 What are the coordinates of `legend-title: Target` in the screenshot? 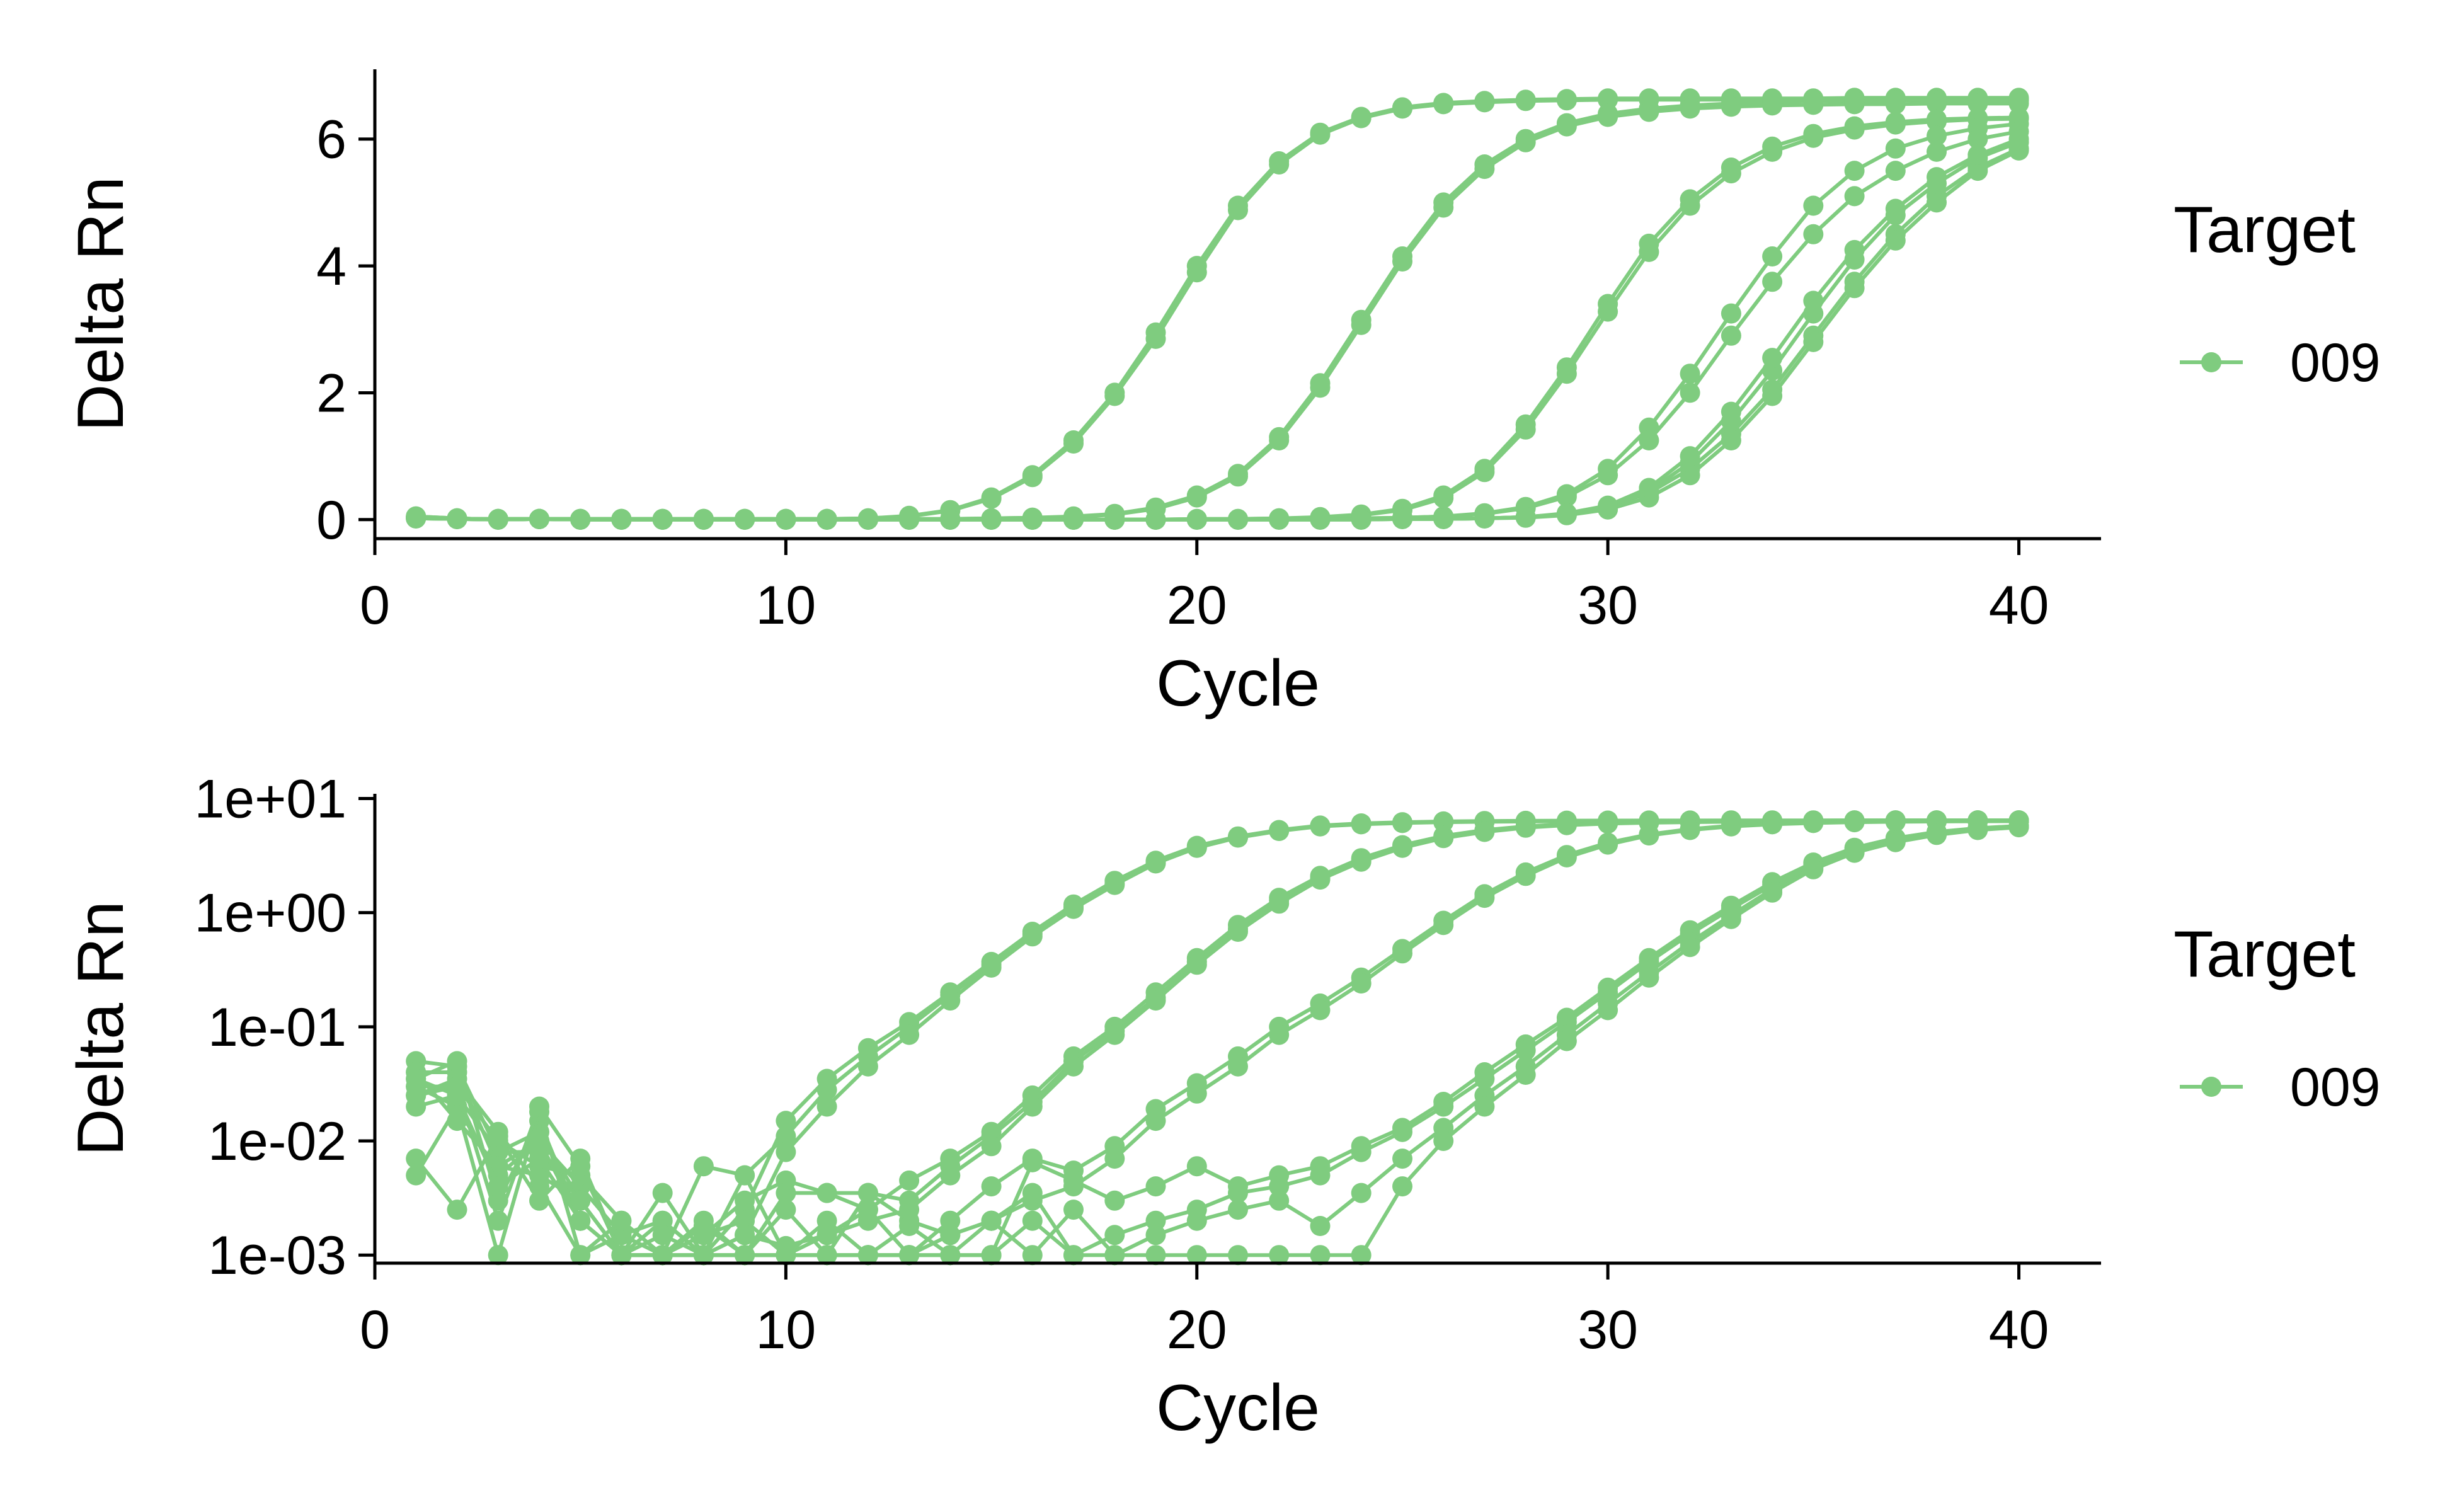 It's located at (2265, 954).